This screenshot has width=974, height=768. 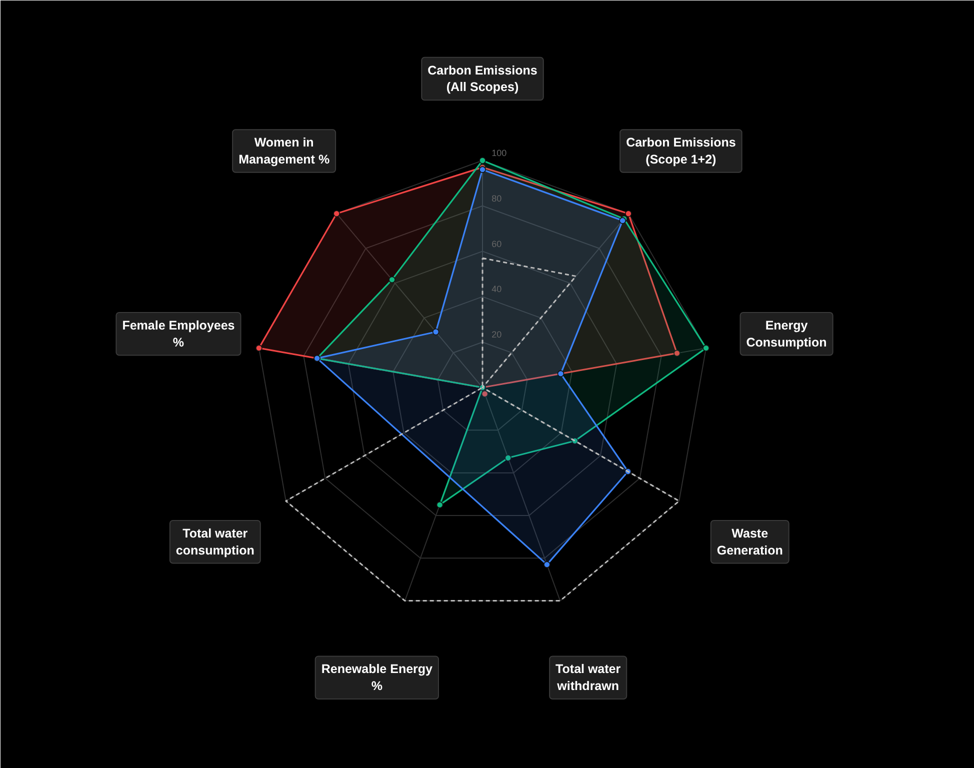 I want to click on spoke-label: Energy Consumption, so click(x=786, y=334).